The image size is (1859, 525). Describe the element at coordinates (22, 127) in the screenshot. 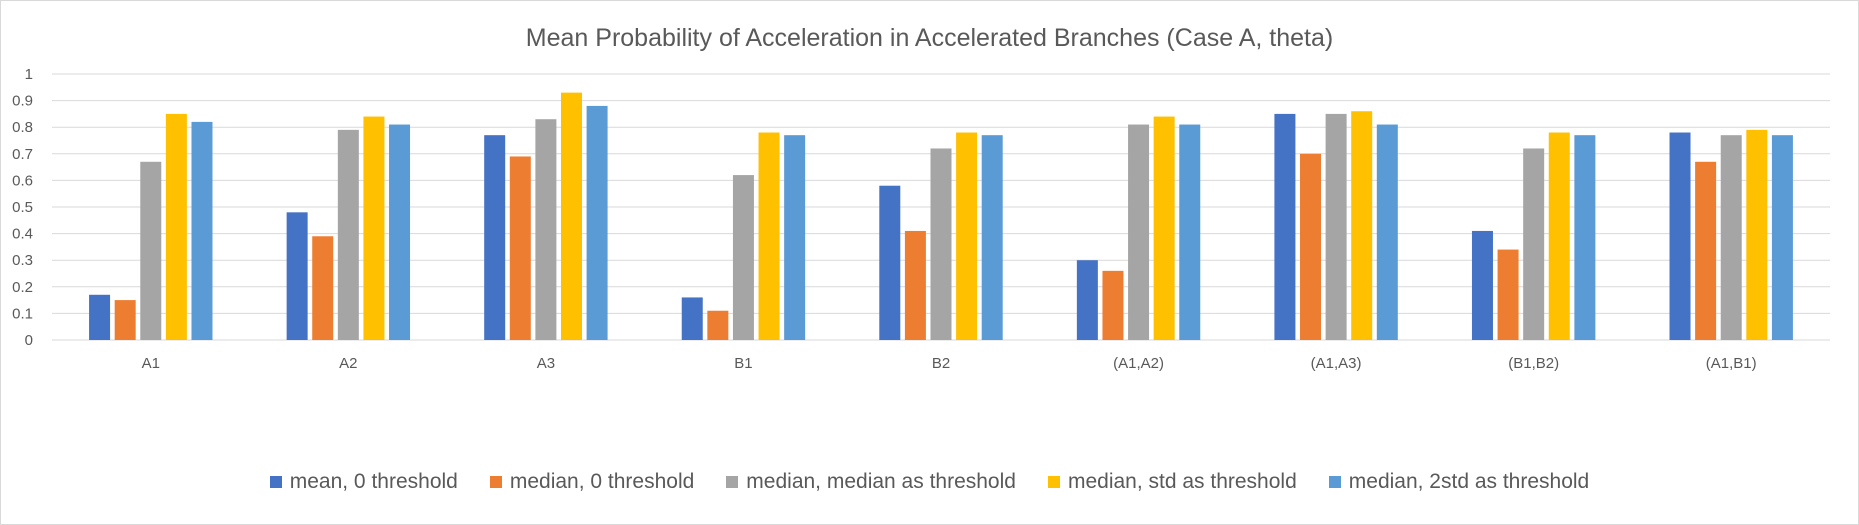

I see `y-tick-label: 0.8` at that location.